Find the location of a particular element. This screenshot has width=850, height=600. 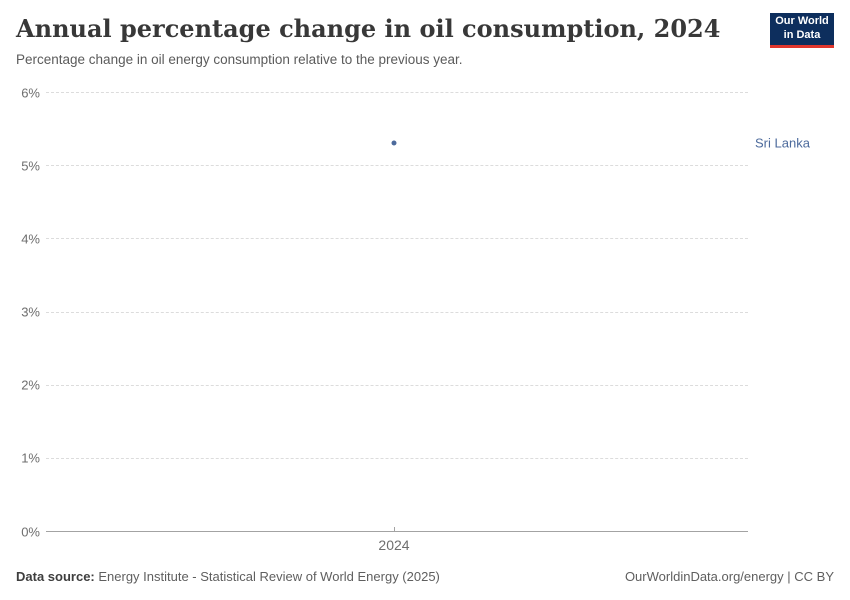

y-axis-tick-label: 3% is located at coordinates (30, 312).